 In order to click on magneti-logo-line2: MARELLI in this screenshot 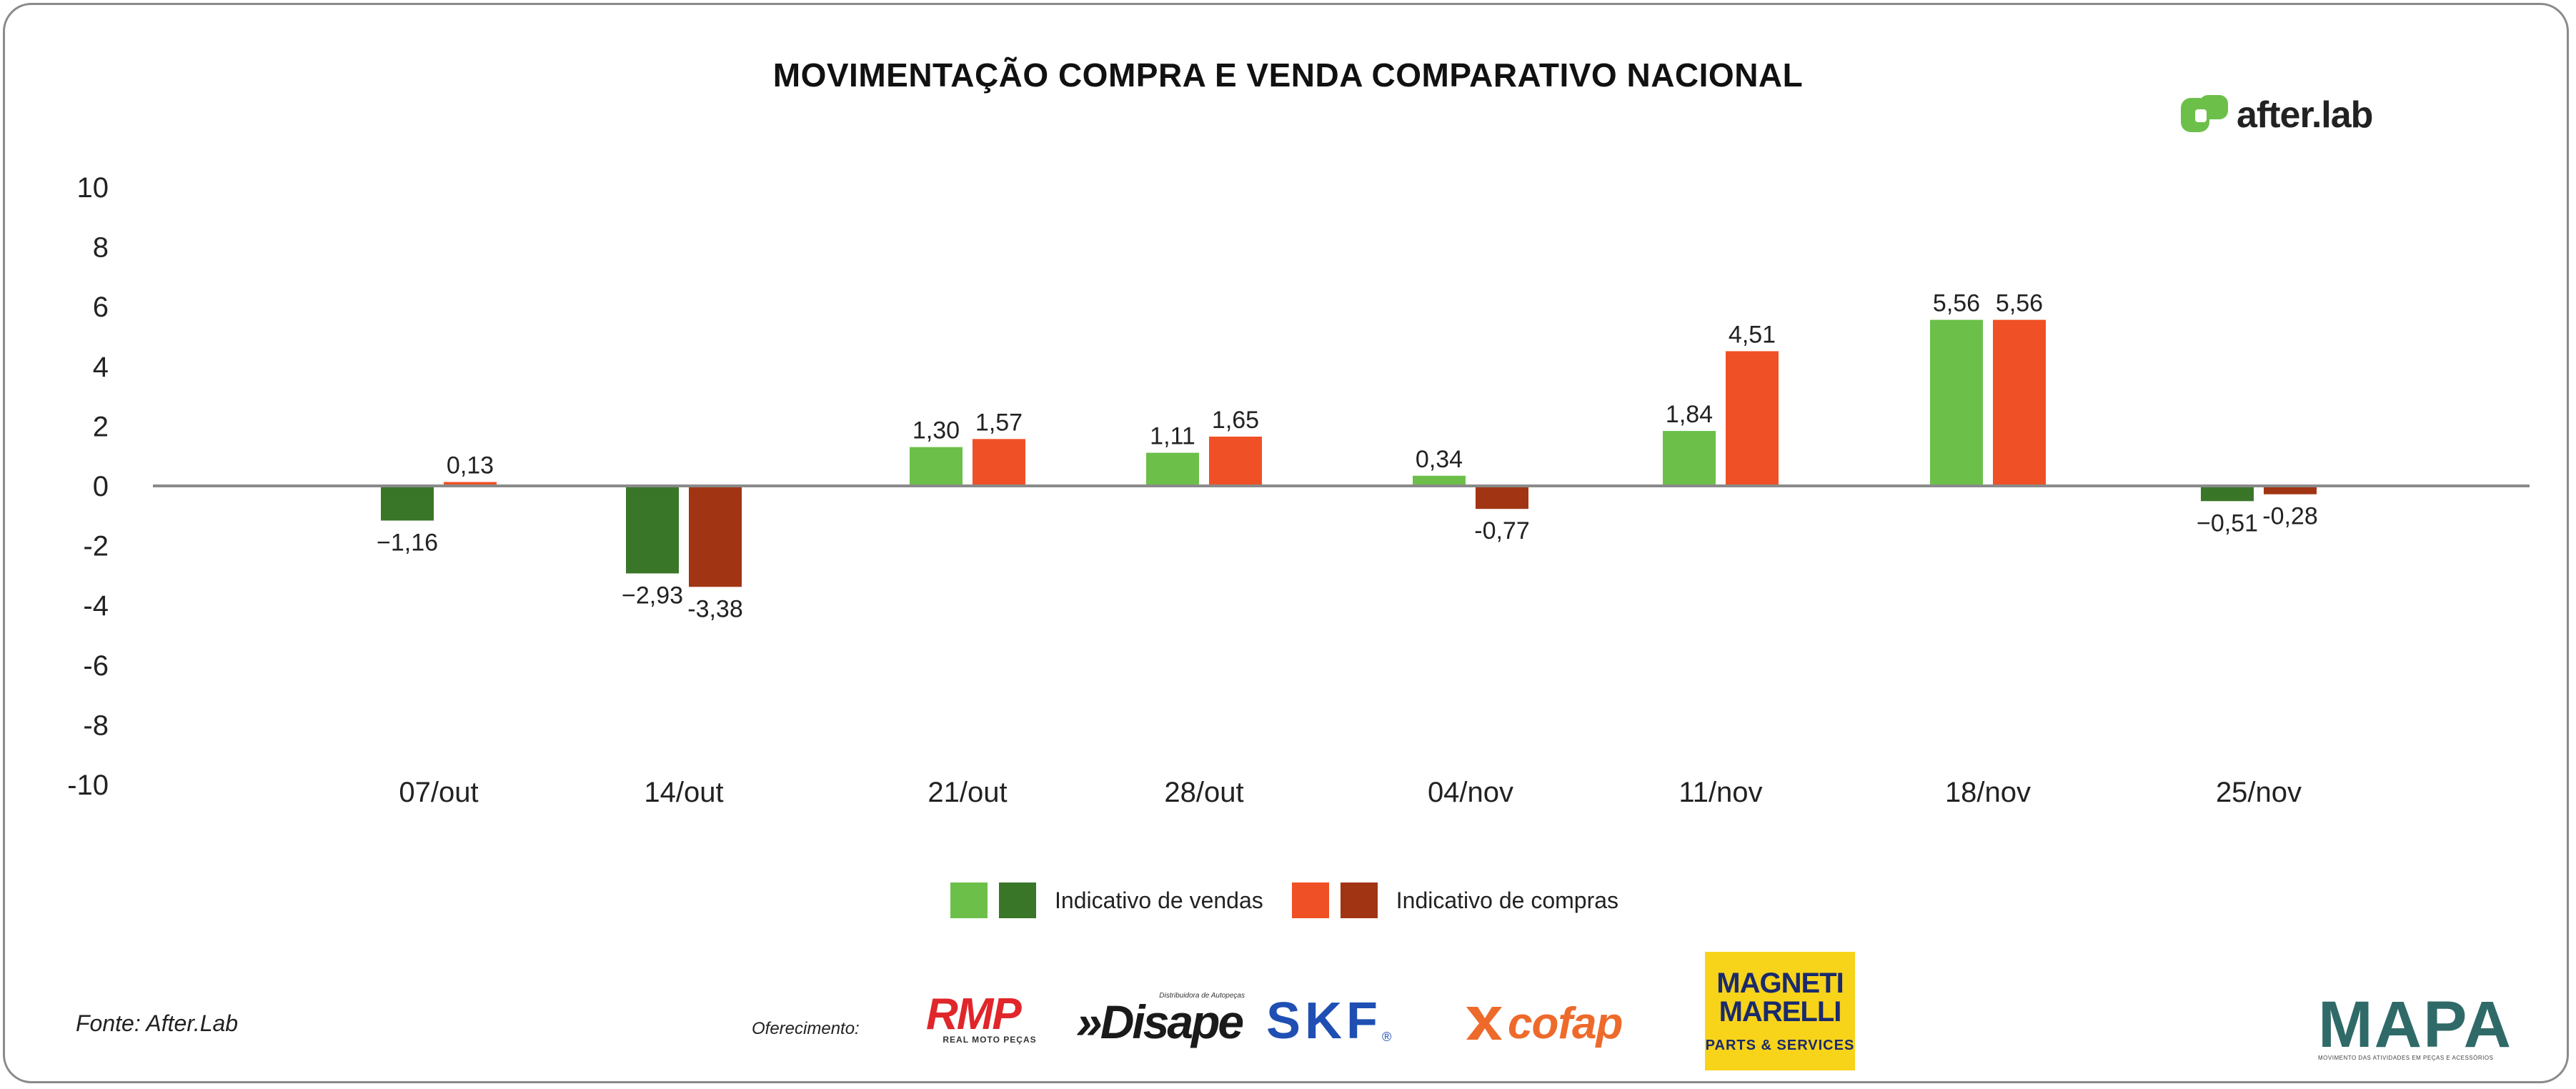, I will do `click(1780, 1011)`.